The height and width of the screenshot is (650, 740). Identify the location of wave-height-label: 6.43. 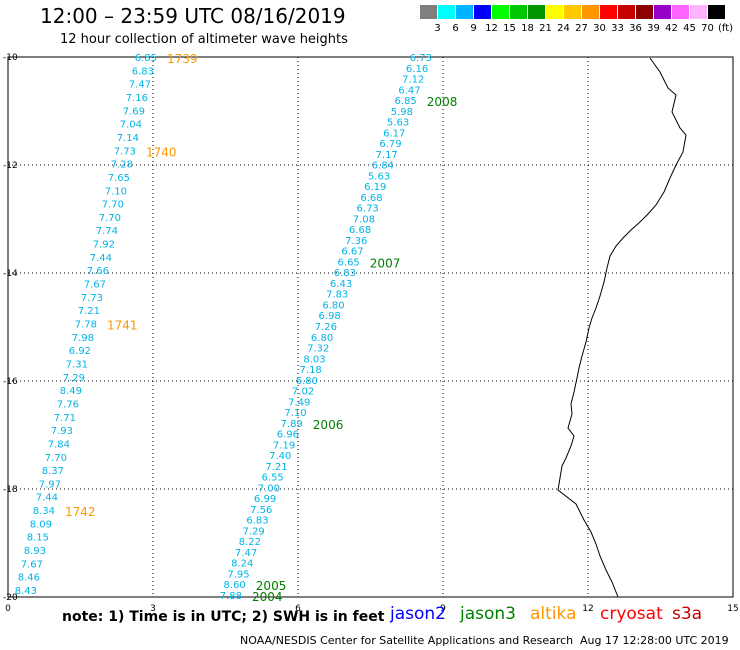
(341, 284).